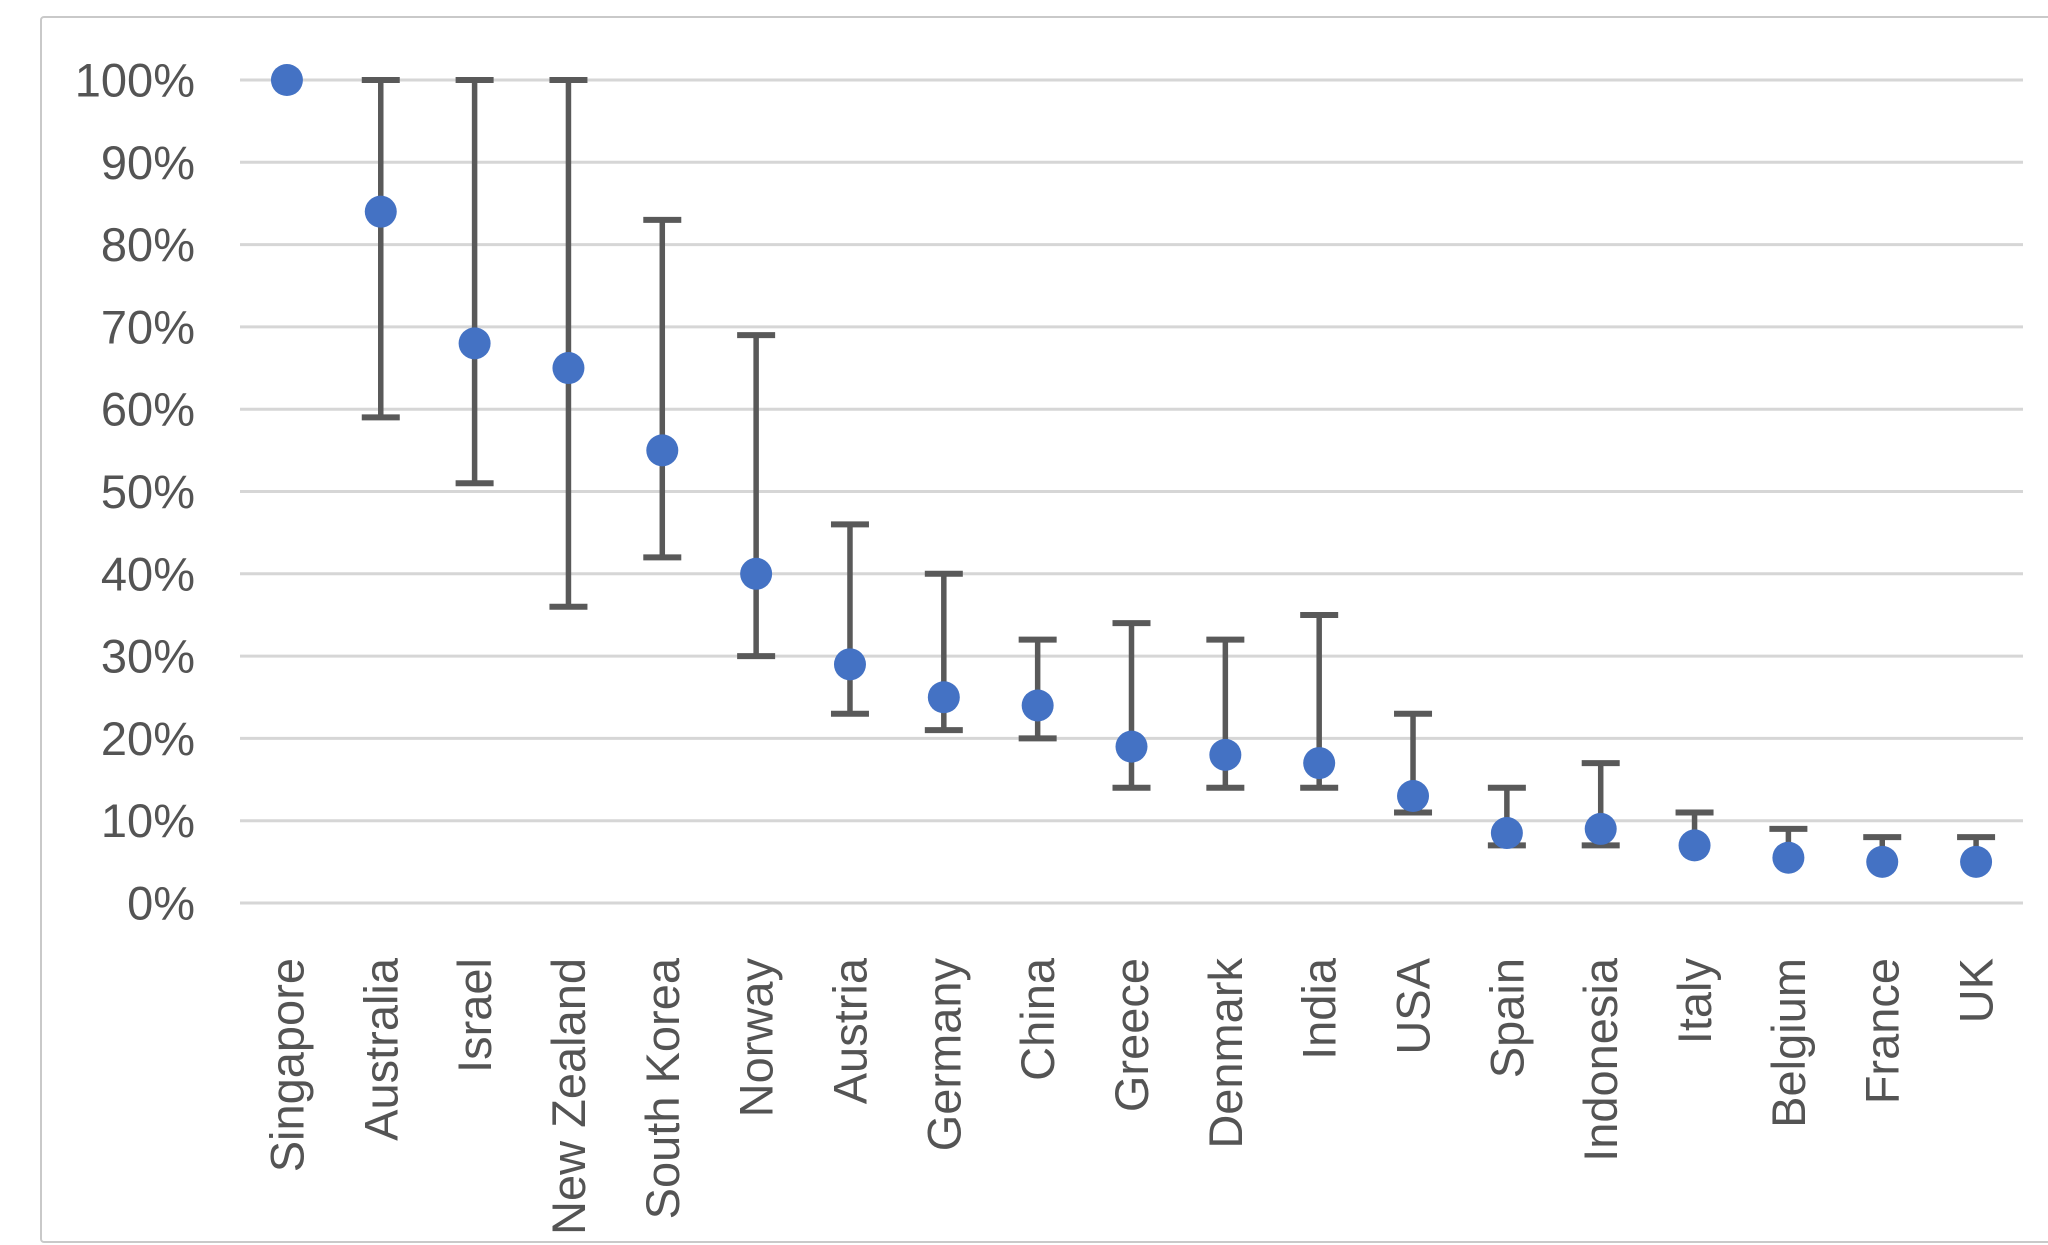 The height and width of the screenshot is (1245, 2048). I want to click on data-point-spain, so click(1506, 833).